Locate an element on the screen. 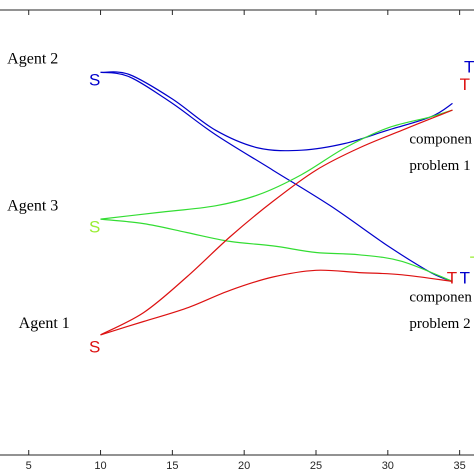 The height and width of the screenshot is (474, 474). target-marker-8: T is located at coordinates (452, 278).